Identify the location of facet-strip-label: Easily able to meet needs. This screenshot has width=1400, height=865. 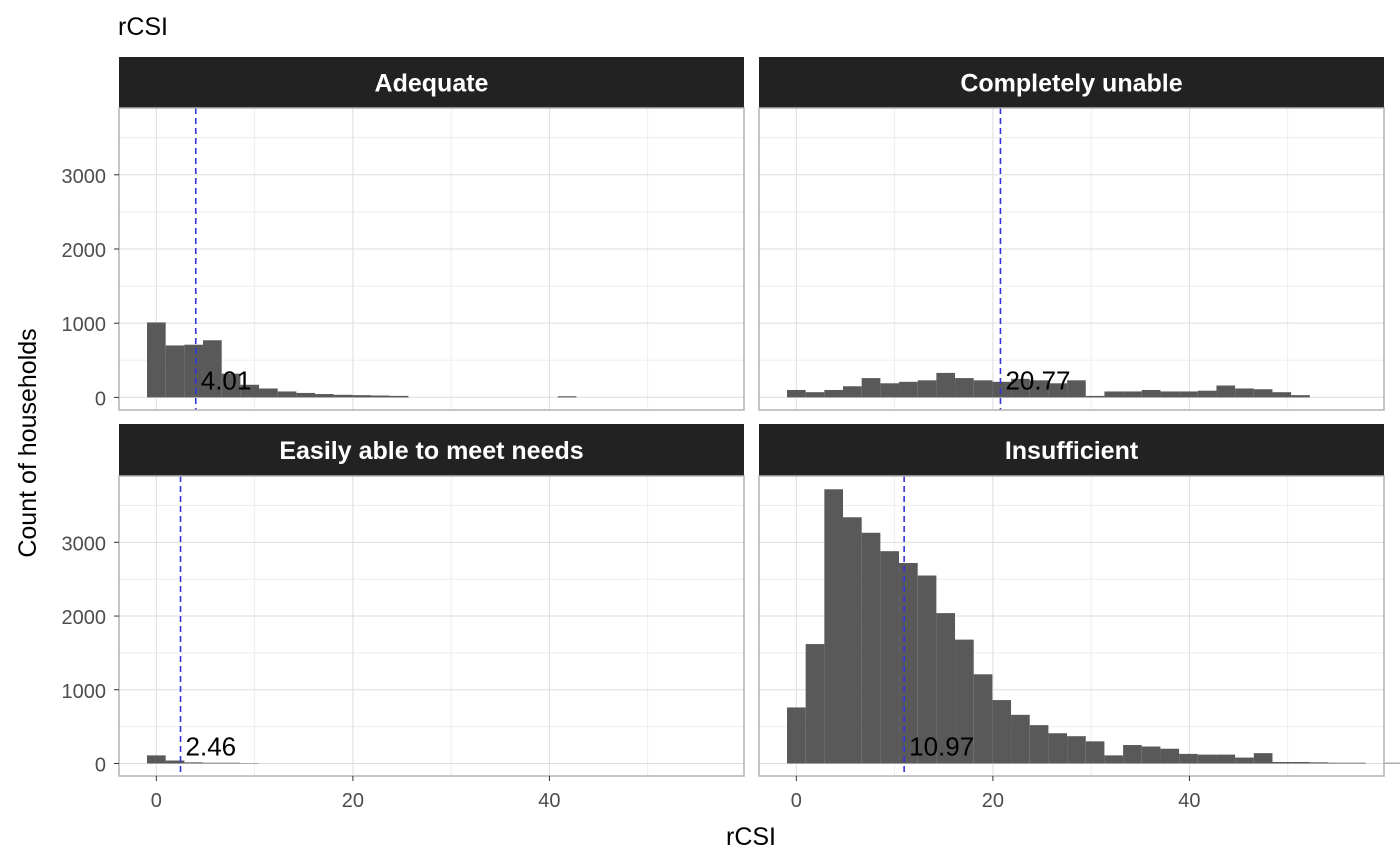
(431, 451).